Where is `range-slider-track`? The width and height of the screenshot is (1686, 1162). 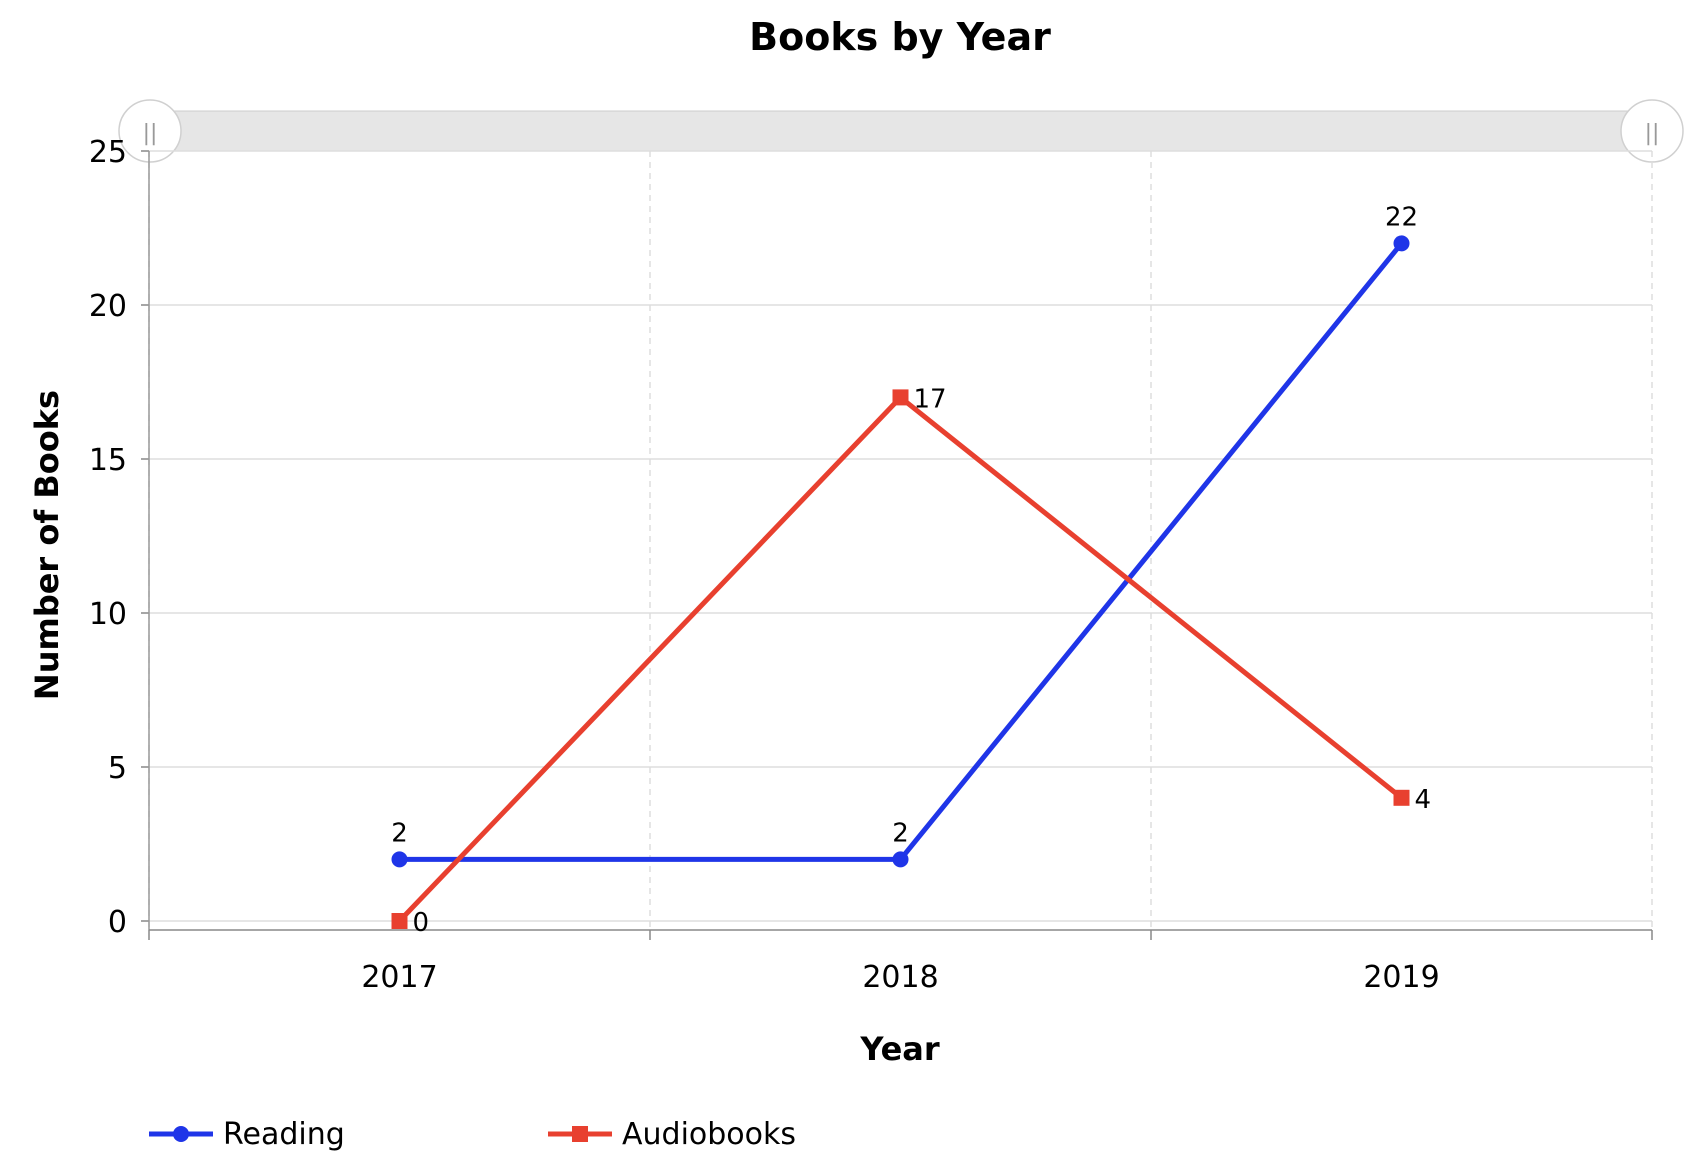 range-slider-track is located at coordinates (901, 131).